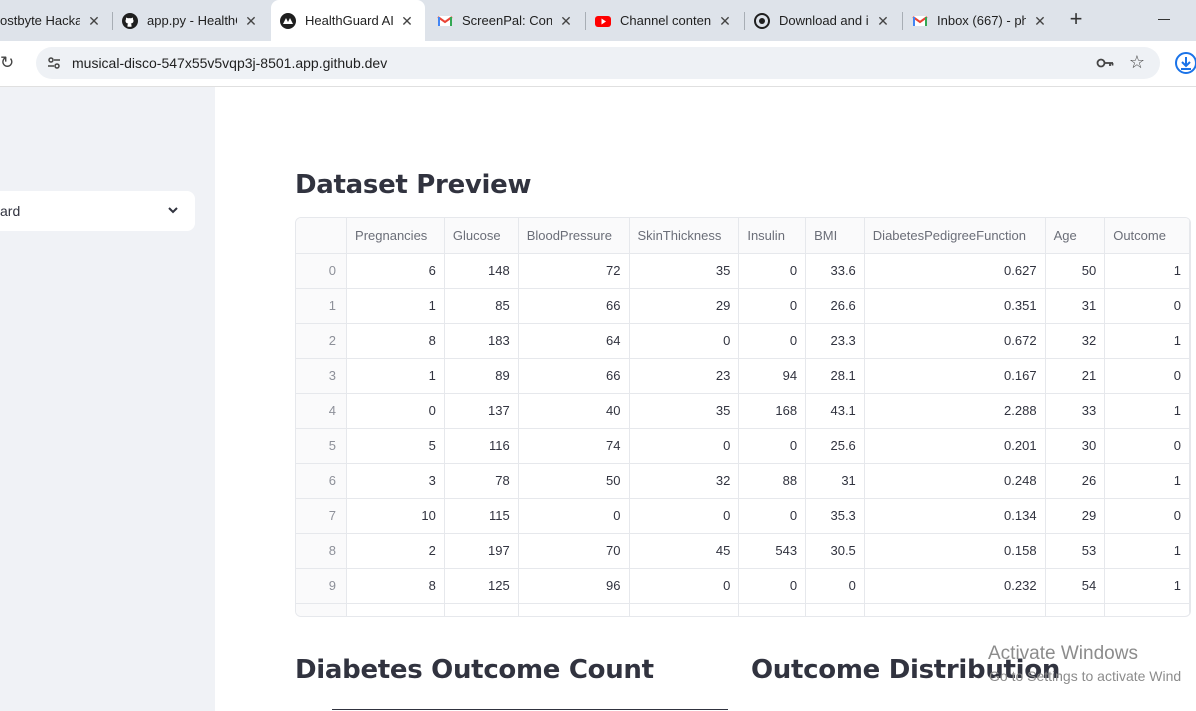  I want to click on table-cell: 0.248, so click(955, 481).